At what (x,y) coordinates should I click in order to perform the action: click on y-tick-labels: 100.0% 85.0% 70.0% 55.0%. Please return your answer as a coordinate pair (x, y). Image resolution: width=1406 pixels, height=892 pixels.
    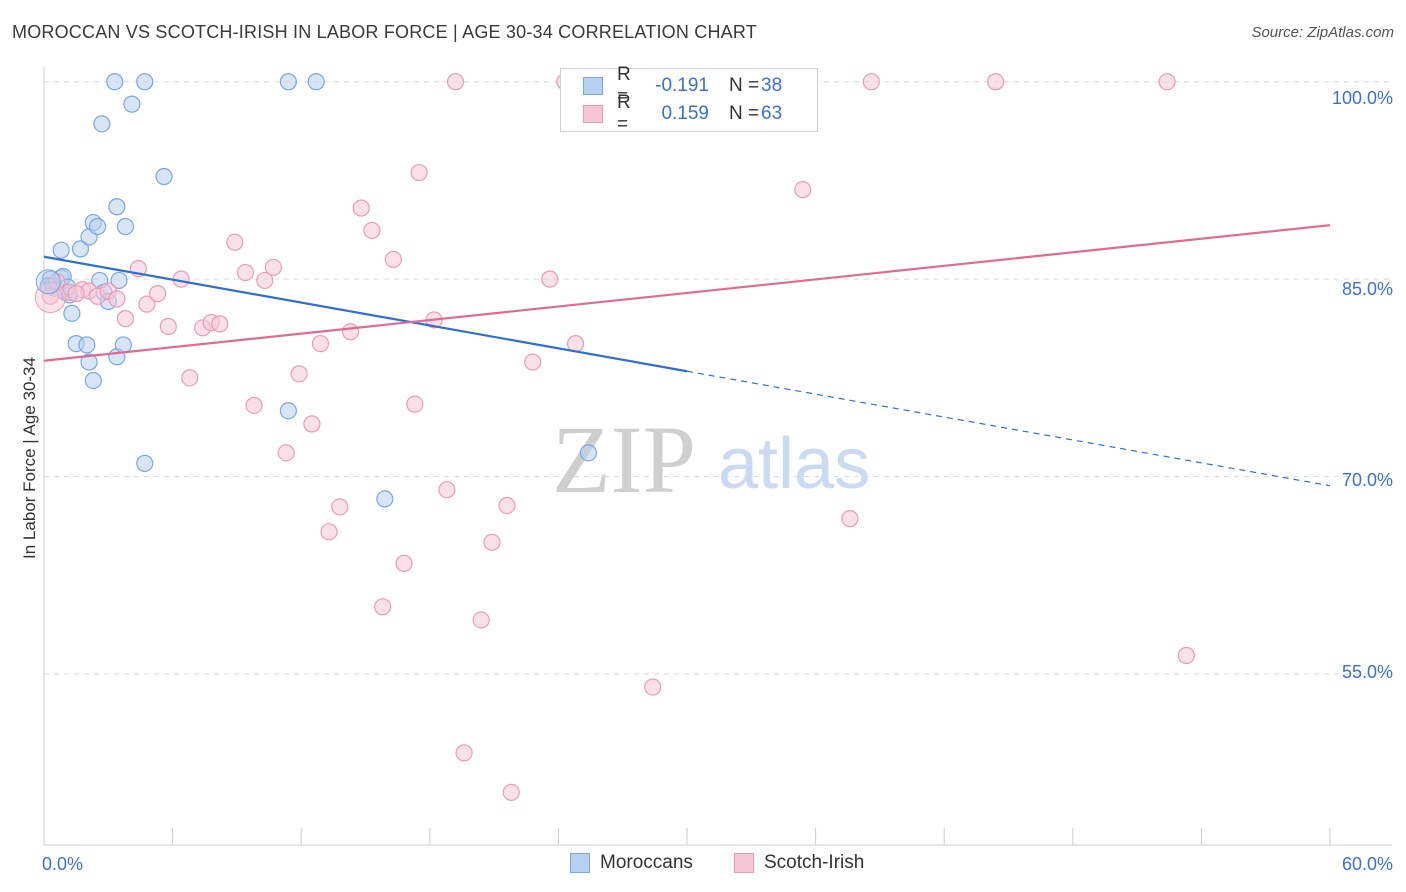
    Looking at the image, I should click on (1362, 385).